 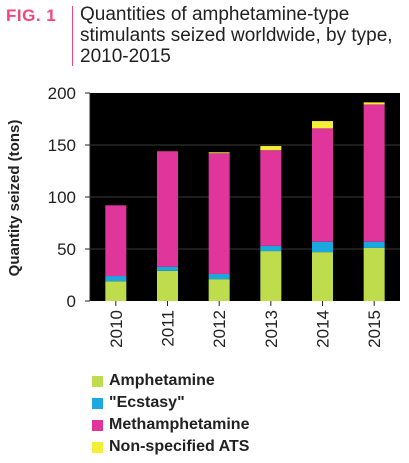 What do you see at coordinates (374, 329) in the screenshot?
I see `x-tick-label: 2015` at bounding box center [374, 329].